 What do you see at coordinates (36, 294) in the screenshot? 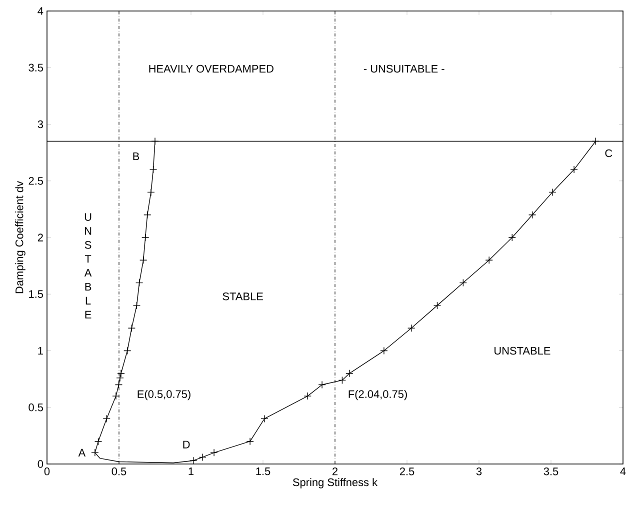
I see `y-tick-label: 1.5` at bounding box center [36, 294].